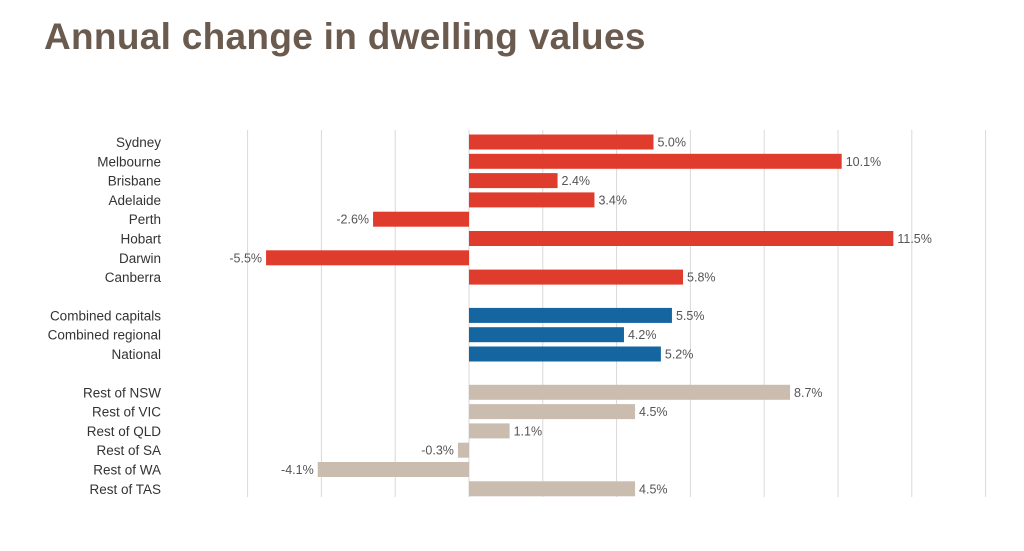 This screenshot has height=551, width=1024. What do you see at coordinates (681, 238) in the screenshot?
I see `bar-hobart` at bounding box center [681, 238].